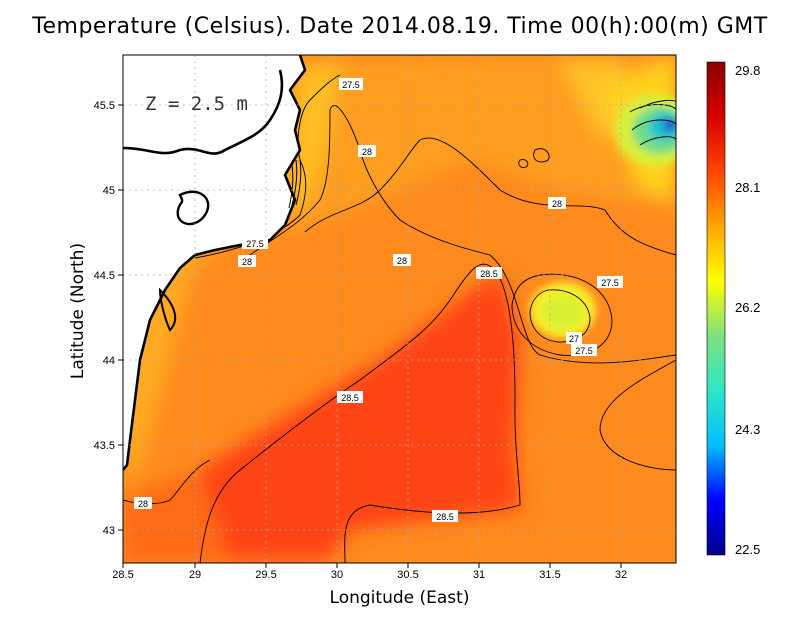  I want to click on y-tick: 43, so click(113, 531).